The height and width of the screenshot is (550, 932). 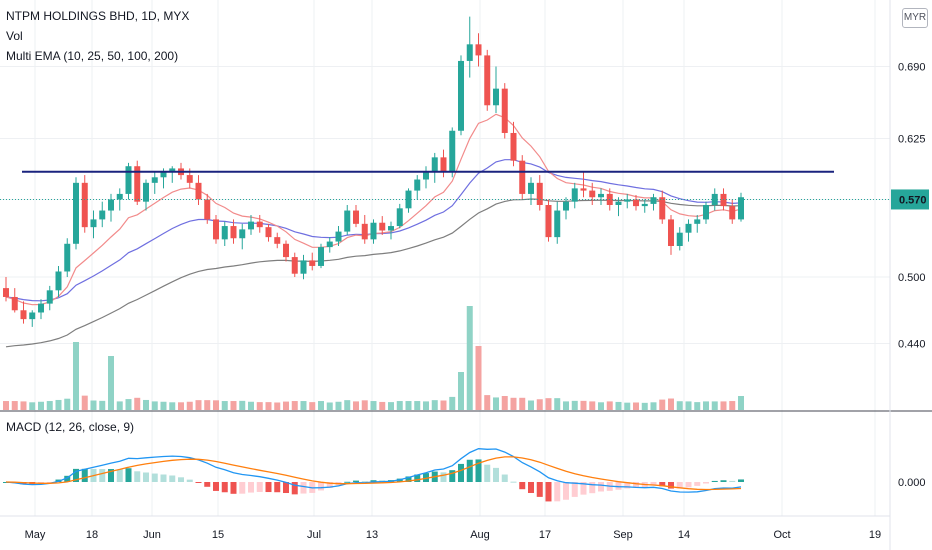 I want to click on symbol-title: NTPM HOLDINGS BHD, 1D, MYX, so click(x=98, y=16).